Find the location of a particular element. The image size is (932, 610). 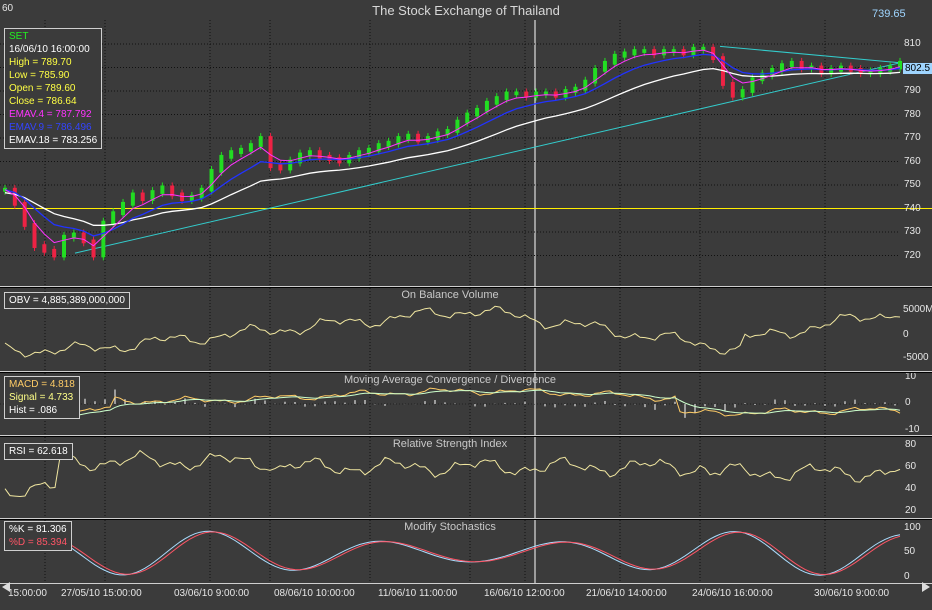

time-axis-label: 03/06/10 9:00:00 is located at coordinates (212, 593).